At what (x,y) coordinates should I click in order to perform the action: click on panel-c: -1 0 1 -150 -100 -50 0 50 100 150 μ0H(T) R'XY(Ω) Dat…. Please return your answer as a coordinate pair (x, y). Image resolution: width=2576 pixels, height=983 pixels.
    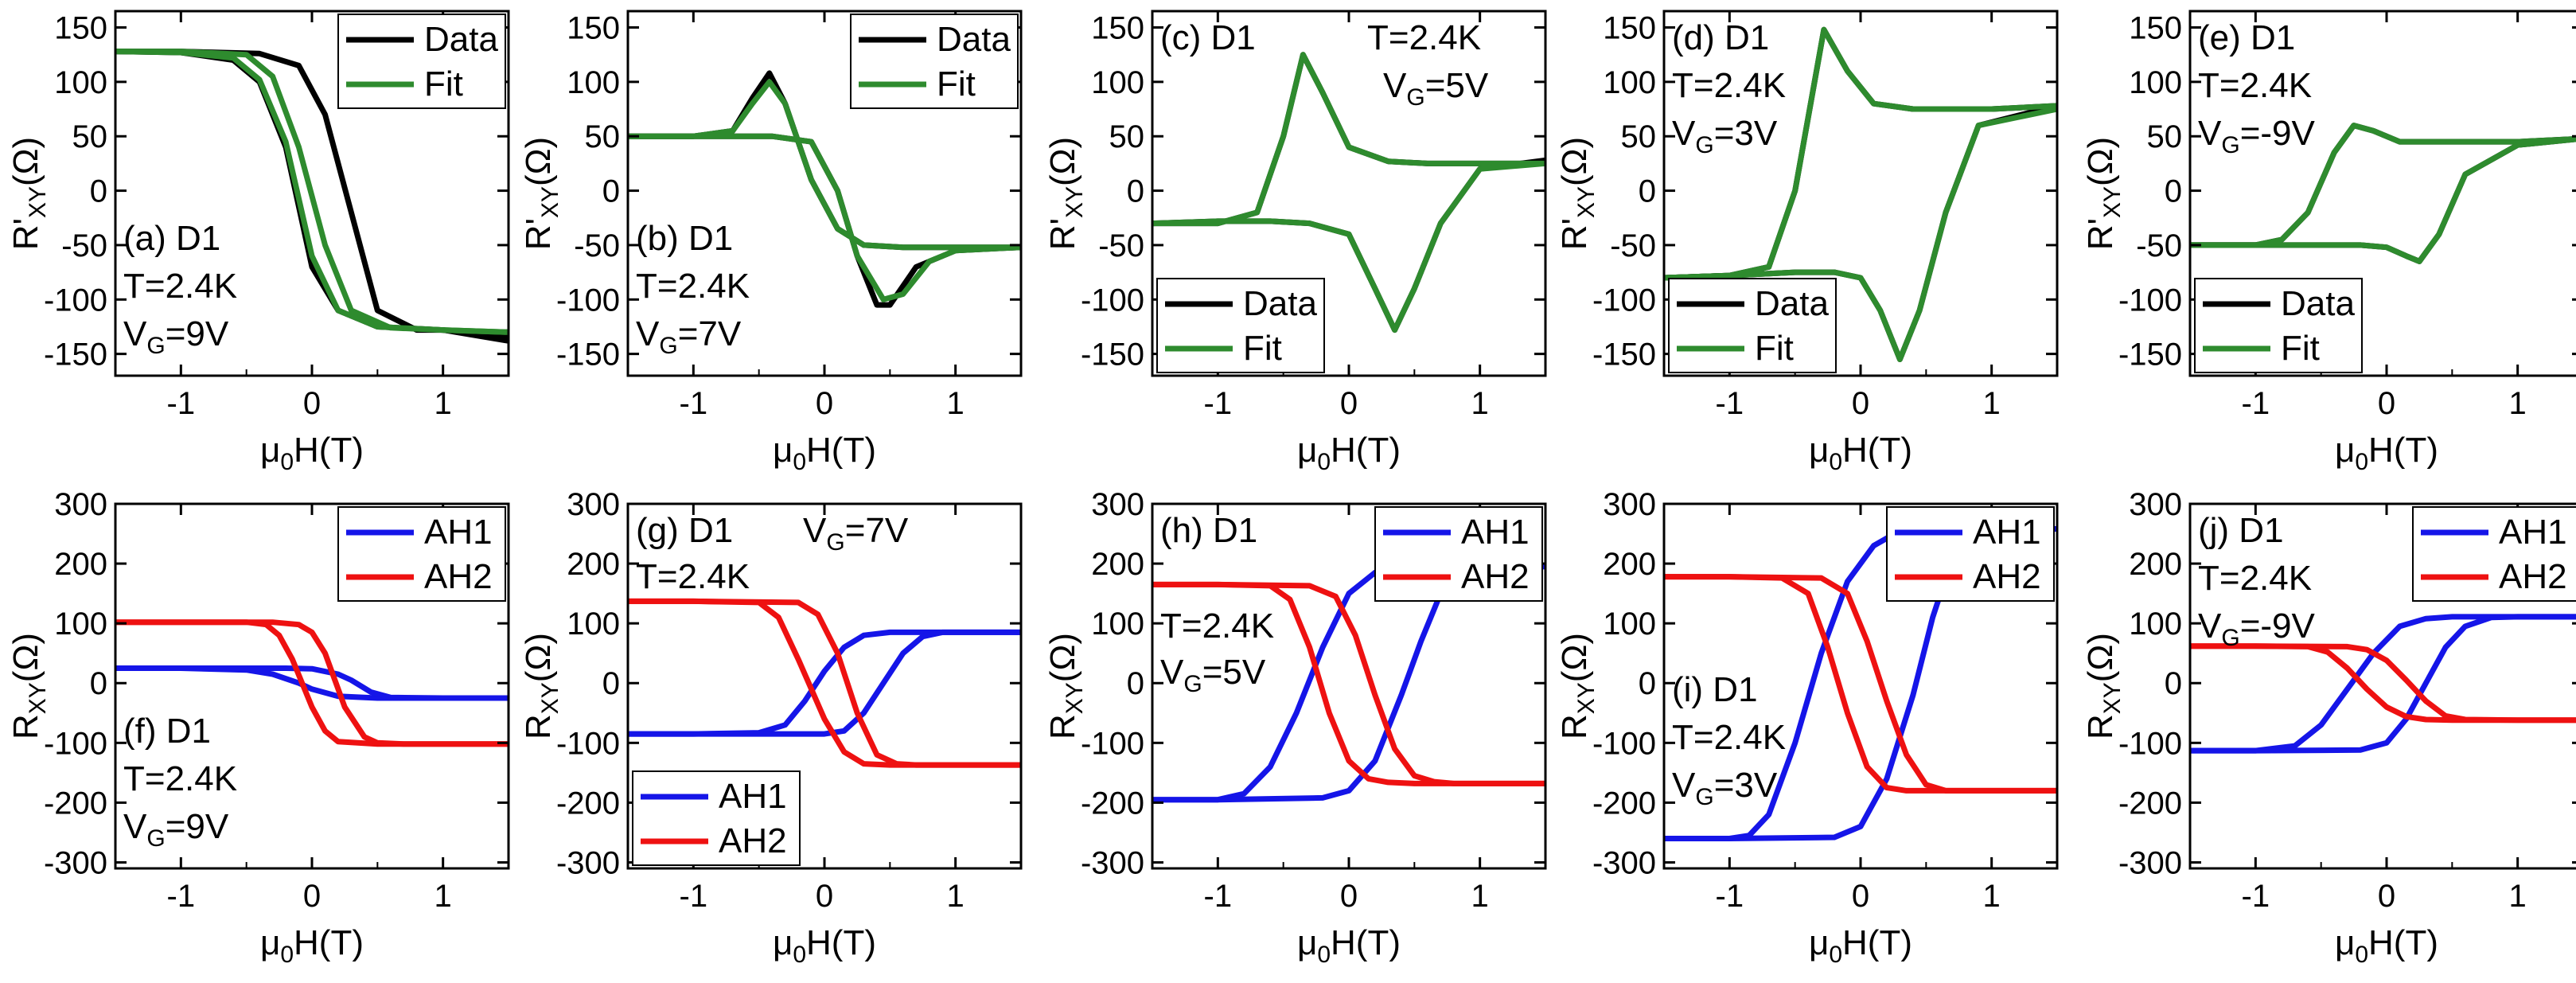
    Looking at the image, I should click on (1295, 242).